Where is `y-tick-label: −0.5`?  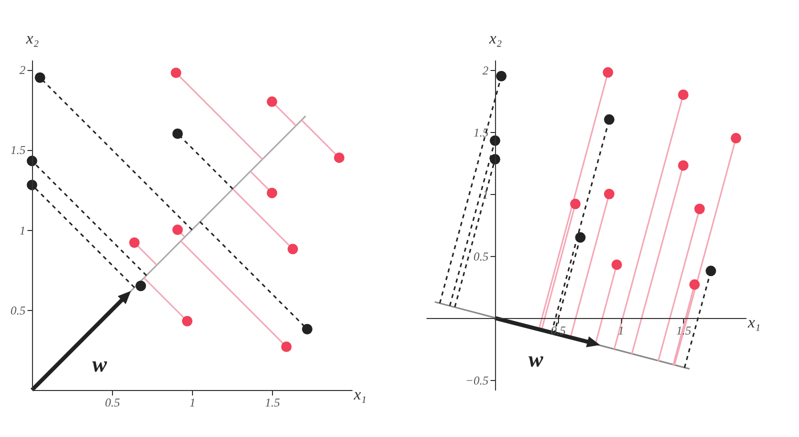 y-tick-label: −0.5 is located at coordinates (477, 381).